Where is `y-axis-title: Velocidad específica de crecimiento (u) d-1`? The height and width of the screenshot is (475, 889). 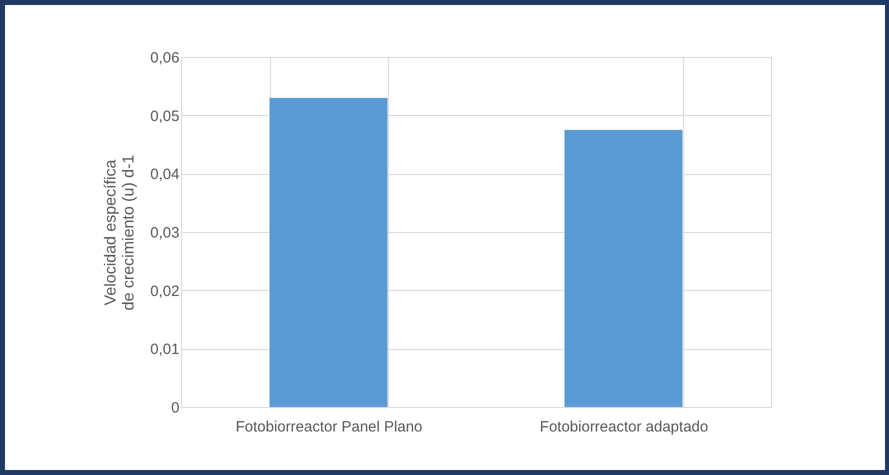
y-axis-title: Velocidad específica de crecimiento (u) d-1 is located at coordinates (120, 232).